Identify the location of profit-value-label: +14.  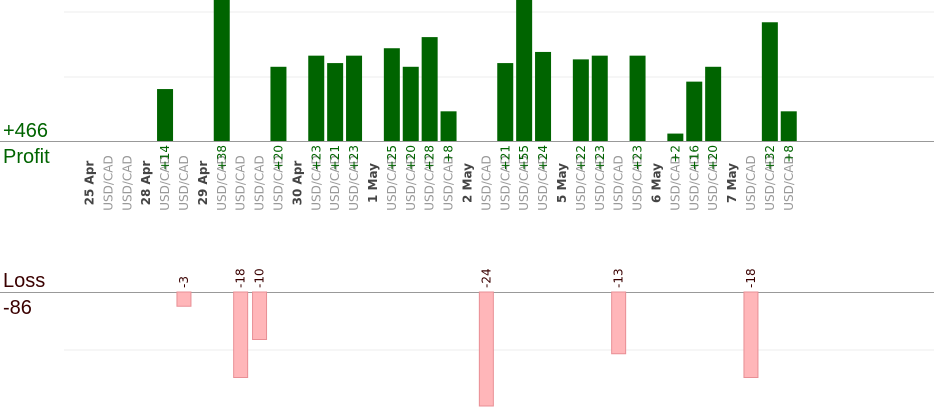
(165, 157).